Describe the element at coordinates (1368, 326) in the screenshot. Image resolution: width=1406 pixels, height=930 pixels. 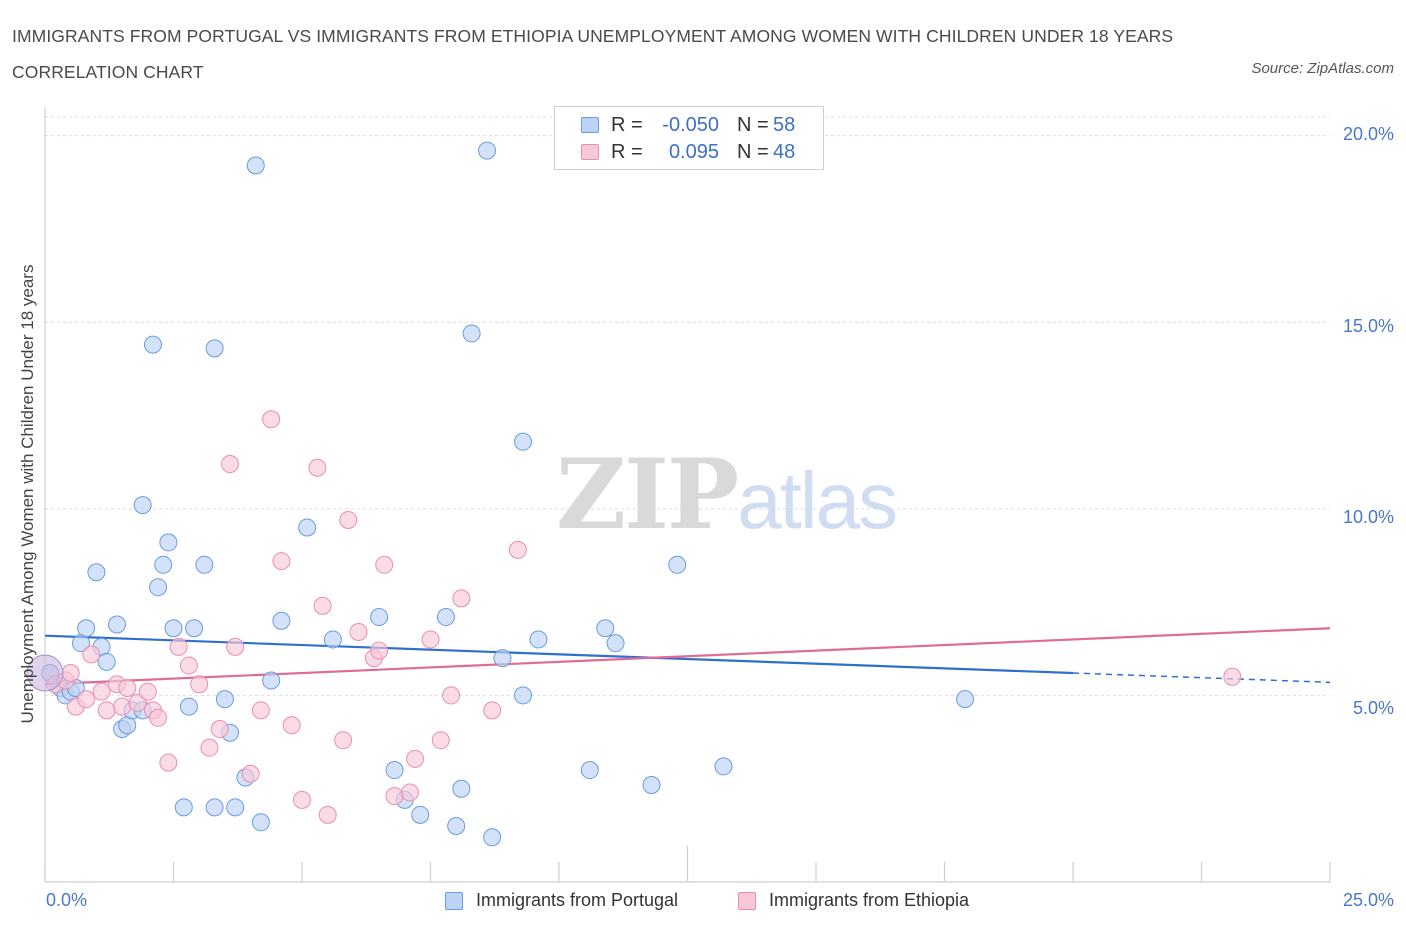
I see `y-tick-label-15: 15.0%` at that location.